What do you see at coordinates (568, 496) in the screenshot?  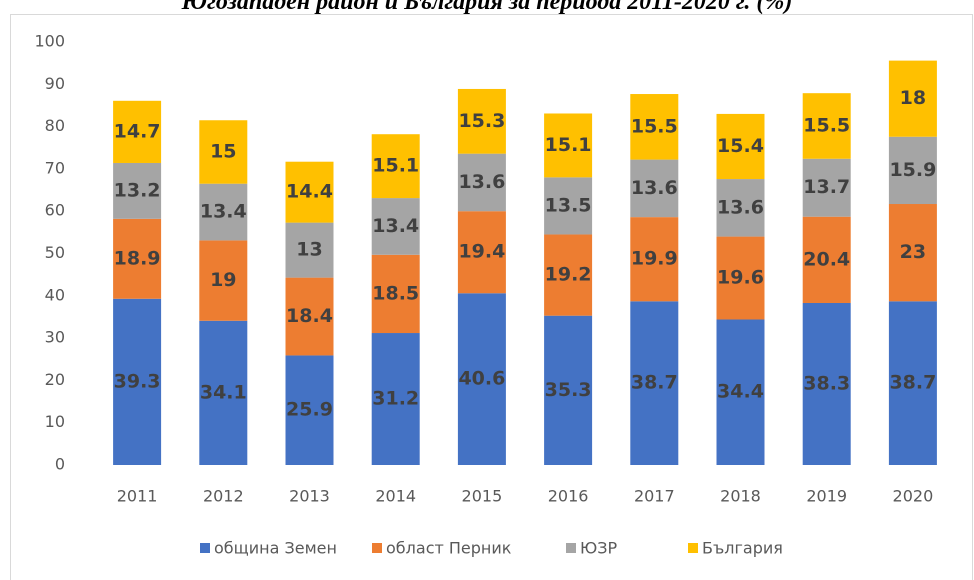 I see `x-tick-label: 2016` at bounding box center [568, 496].